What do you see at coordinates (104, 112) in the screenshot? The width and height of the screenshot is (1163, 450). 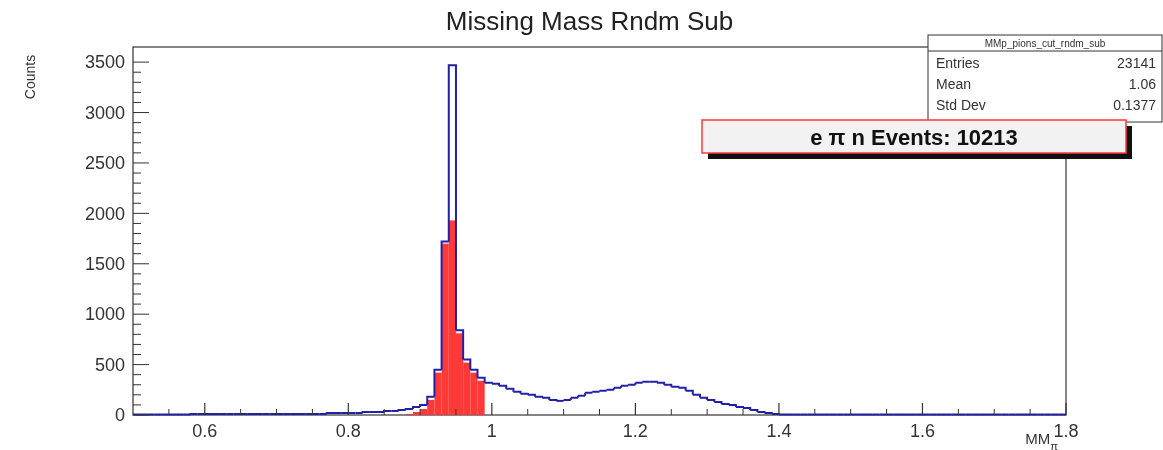 I see `y-tick-label: 3000` at bounding box center [104, 112].